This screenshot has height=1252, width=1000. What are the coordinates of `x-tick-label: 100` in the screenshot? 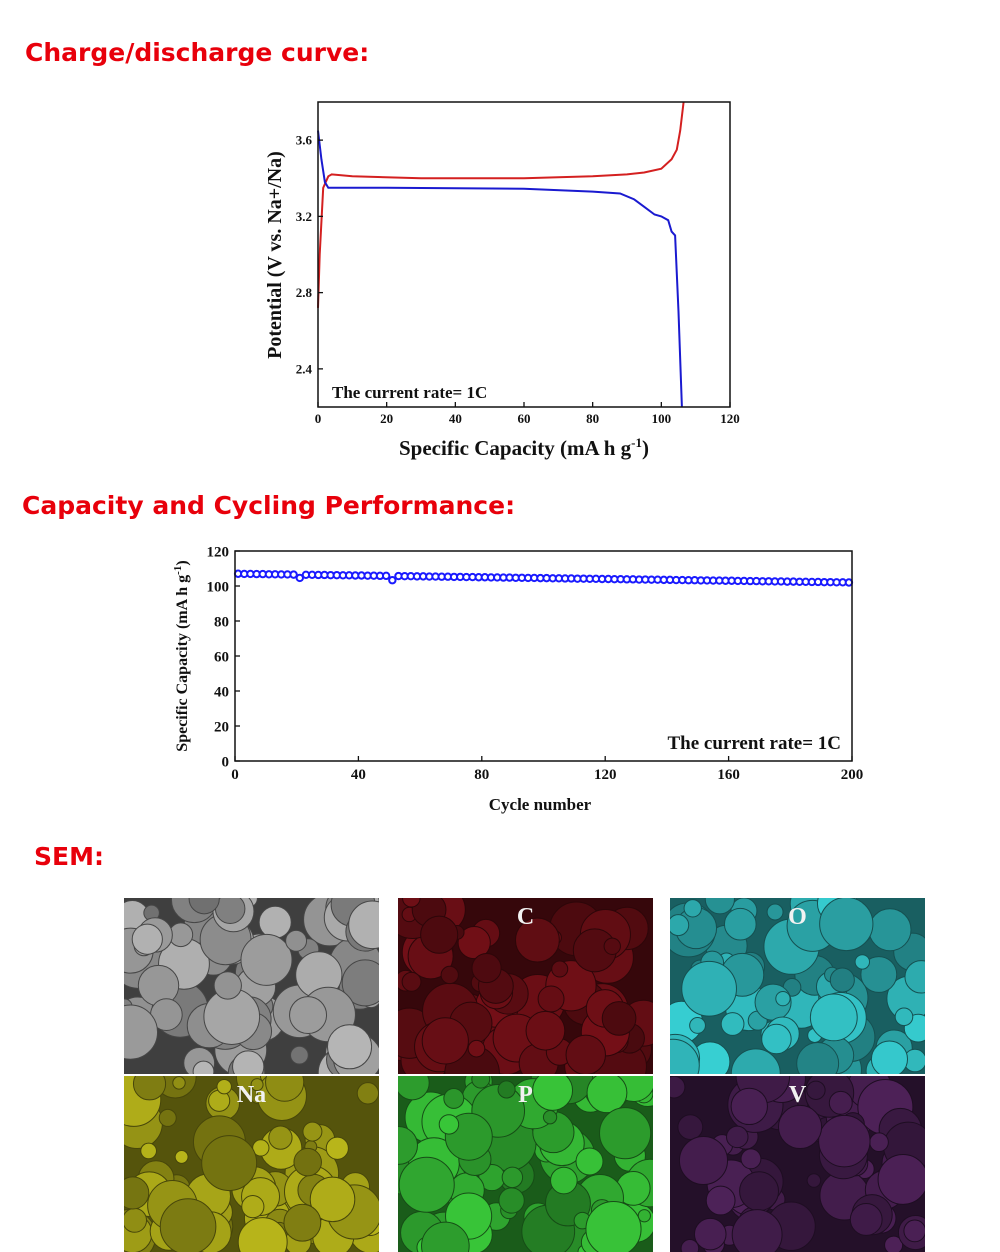 It's located at (662, 418).